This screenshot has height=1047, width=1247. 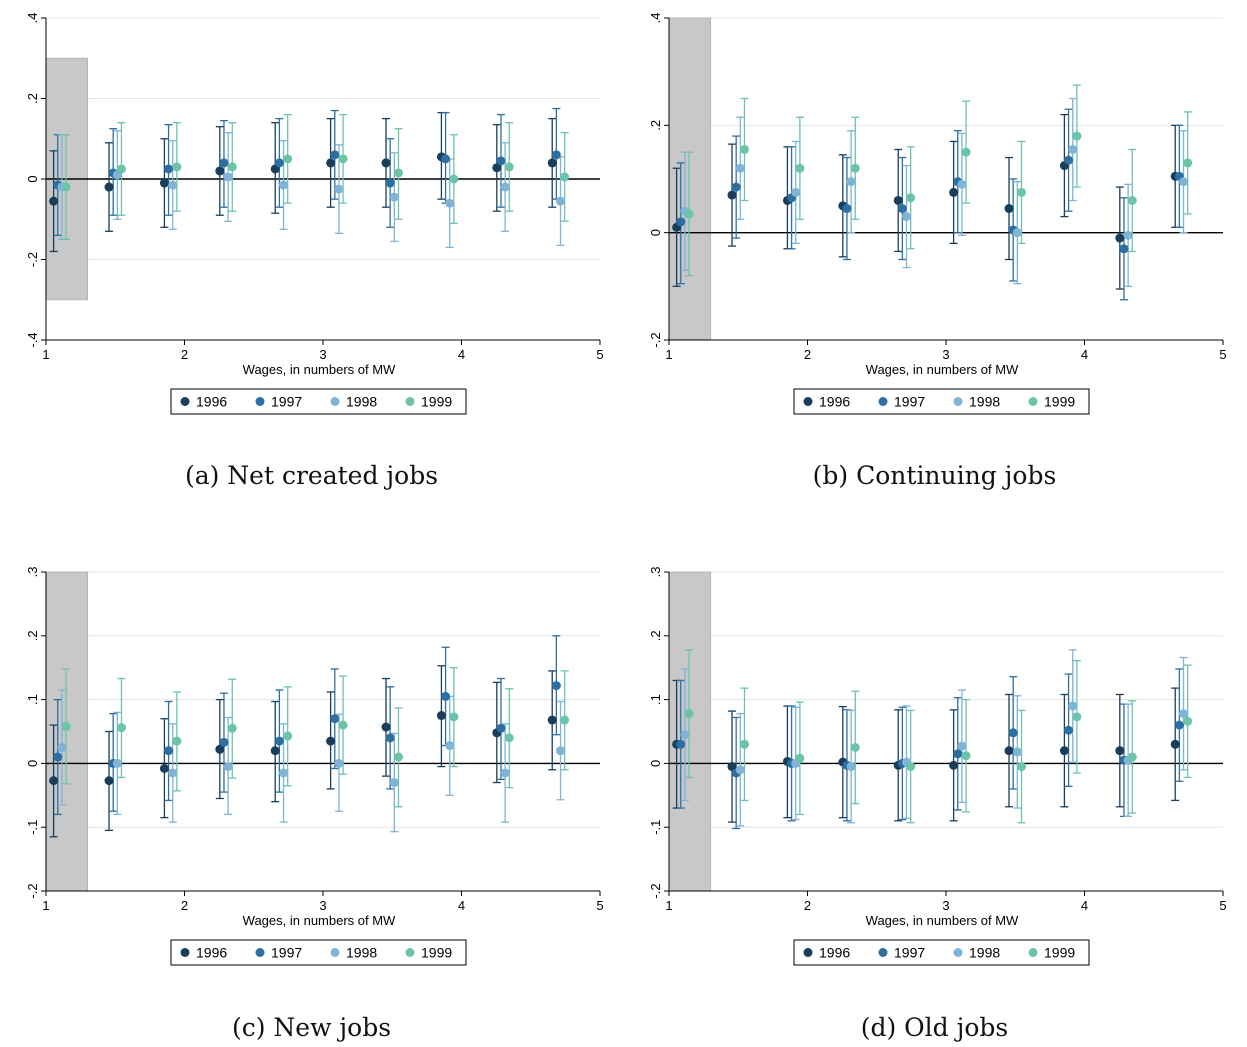 What do you see at coordinates (32, 827) in the screenshot?
I see `y-tick-label: -.1` at bounding box center [32, 827].